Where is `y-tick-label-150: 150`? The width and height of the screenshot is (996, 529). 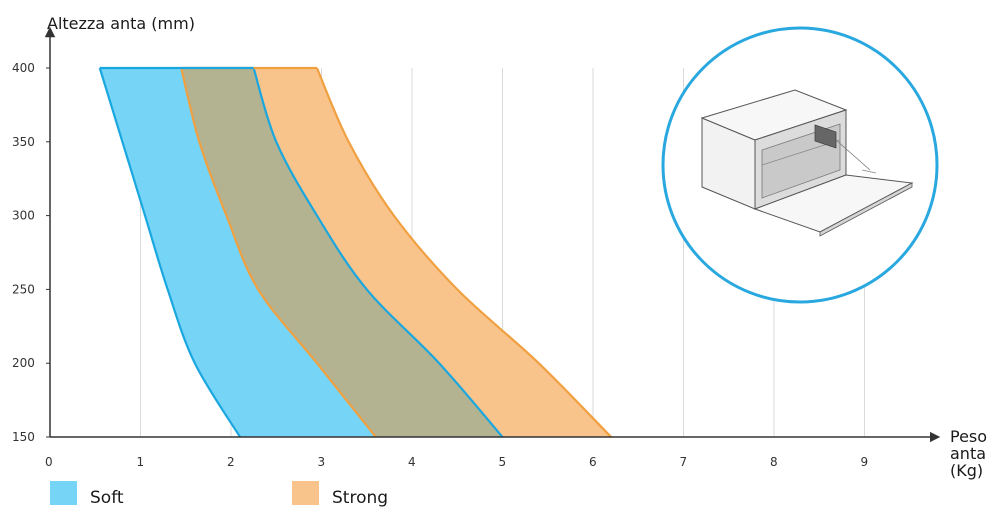
y-tick-label-150: 150 is located at coordinates (23, 437).